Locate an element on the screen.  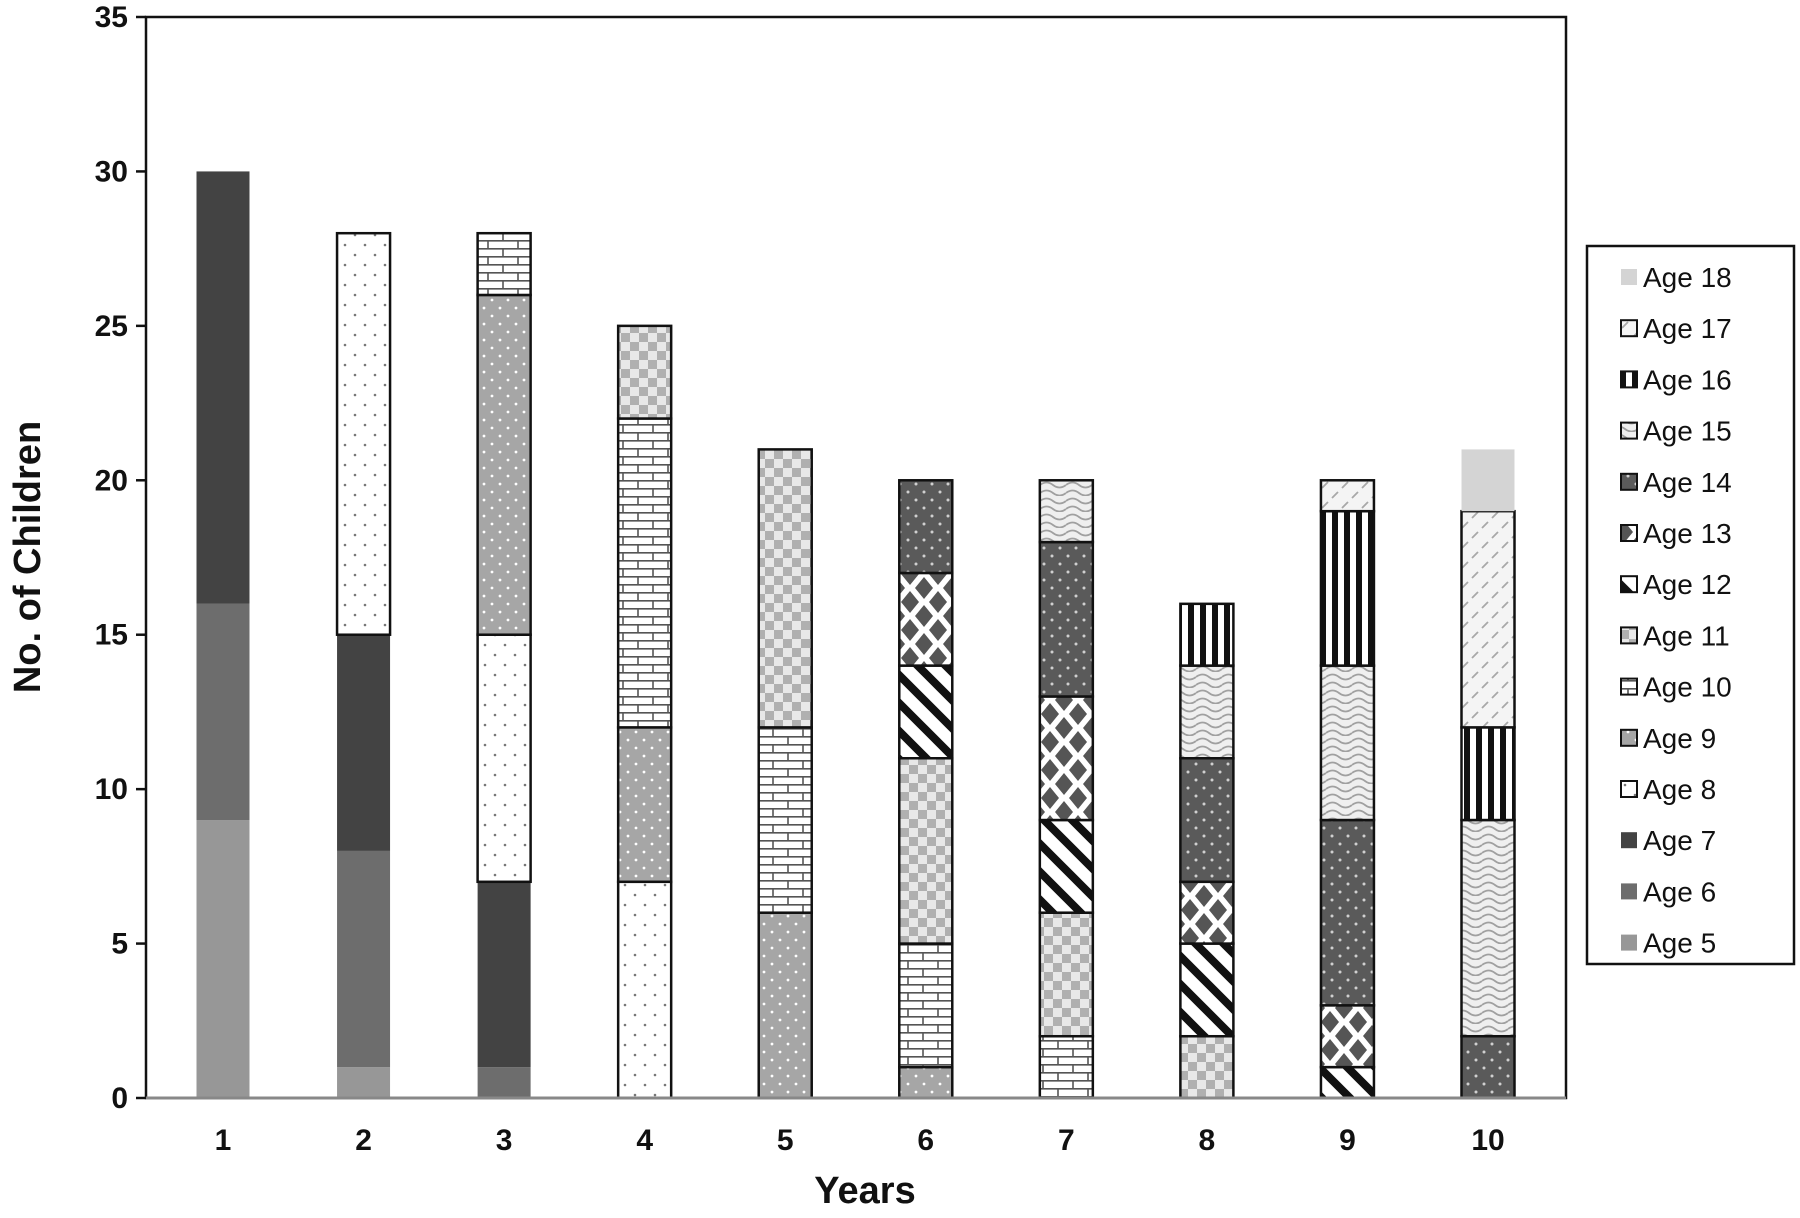
legend-label: Age 18 is located at coordinates (1687, 277).